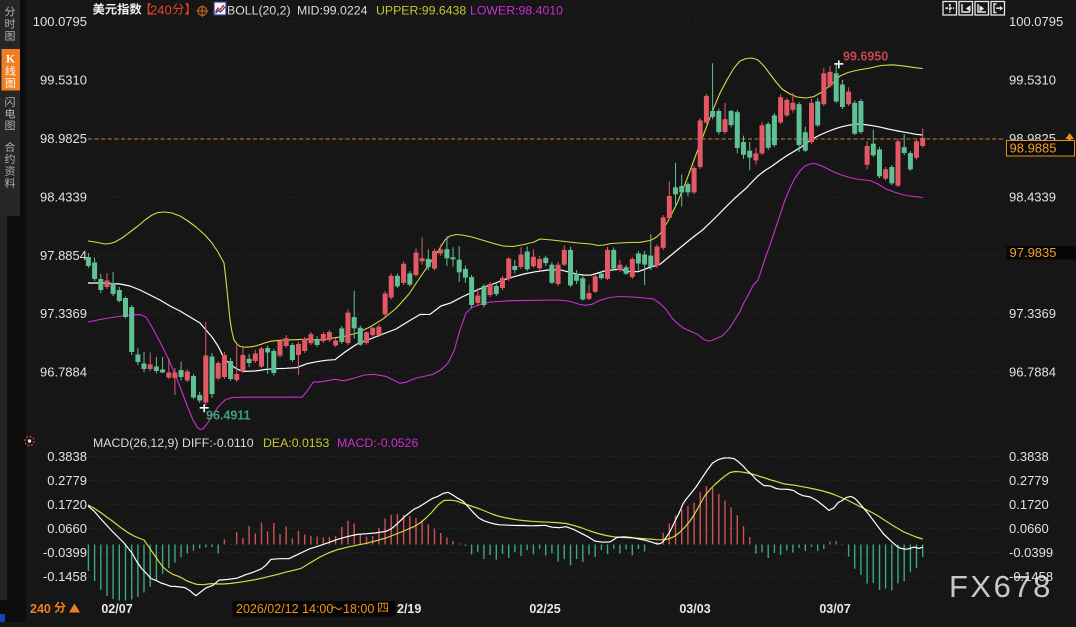 The width and height of the screenshot is (1076, 627). I want to click on svg-text: UPPER:99.6438, so click(421, 11).